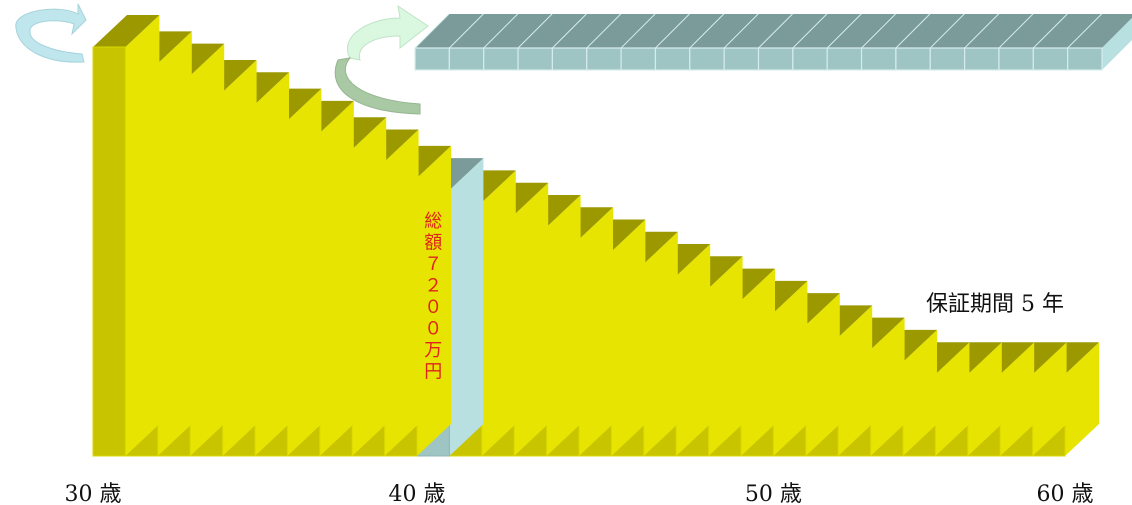 This screenshot has width=1132, height=505. Describe the element at coordinates (377, 86) in the screenshot. I see `rotate-right-arrow-tail` at that location.